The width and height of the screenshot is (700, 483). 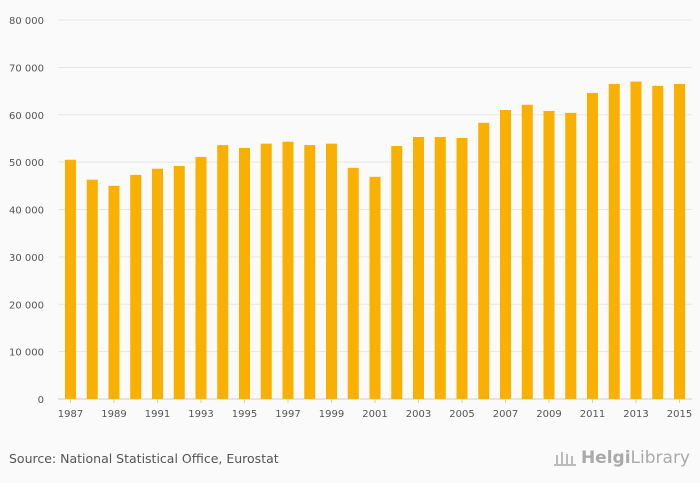 I want to click on x-tick-label: 2015, so click(x=679, y=414).